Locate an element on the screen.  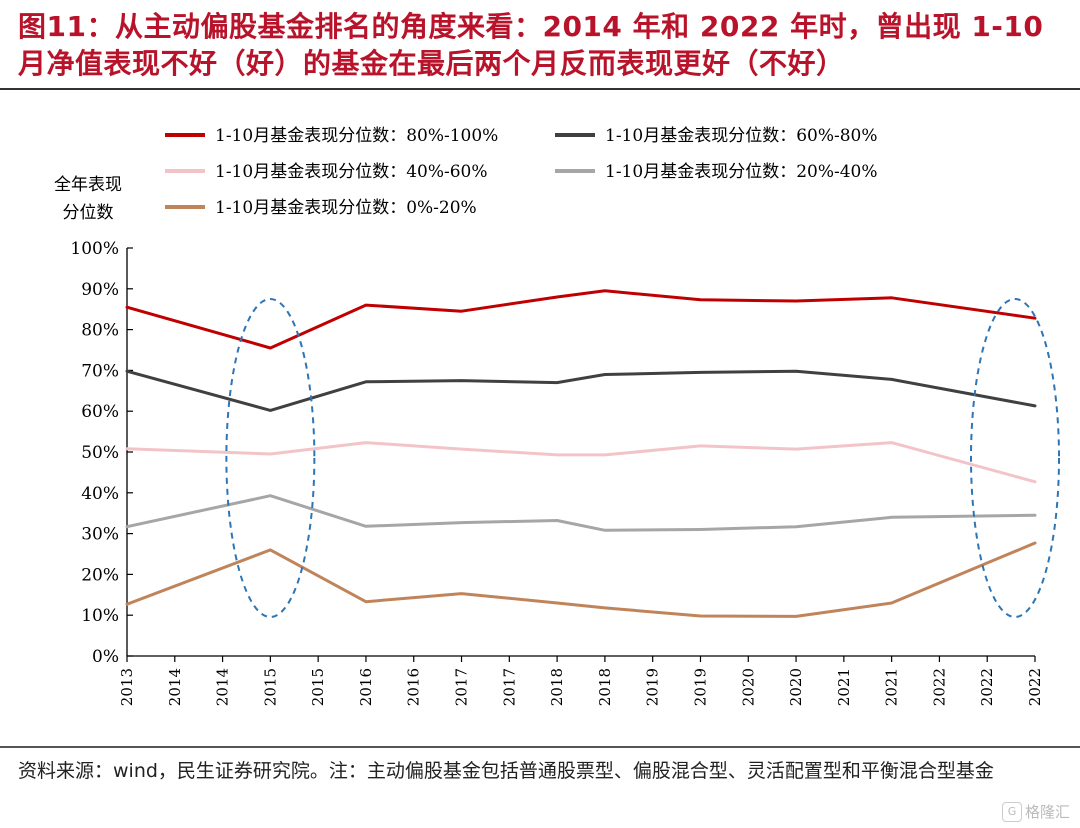
y-tick-label: 90% is located at coordinates (100, 290).